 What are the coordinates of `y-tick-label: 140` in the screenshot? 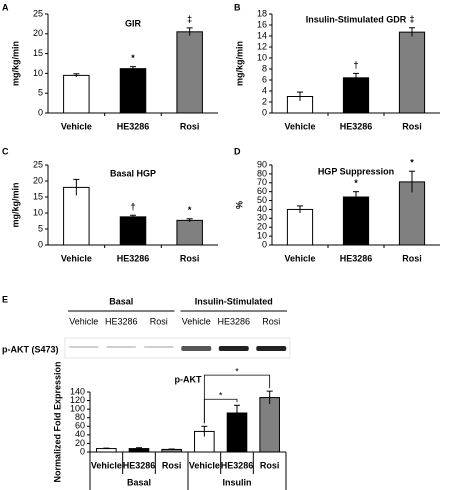 It's located at (77, 391).